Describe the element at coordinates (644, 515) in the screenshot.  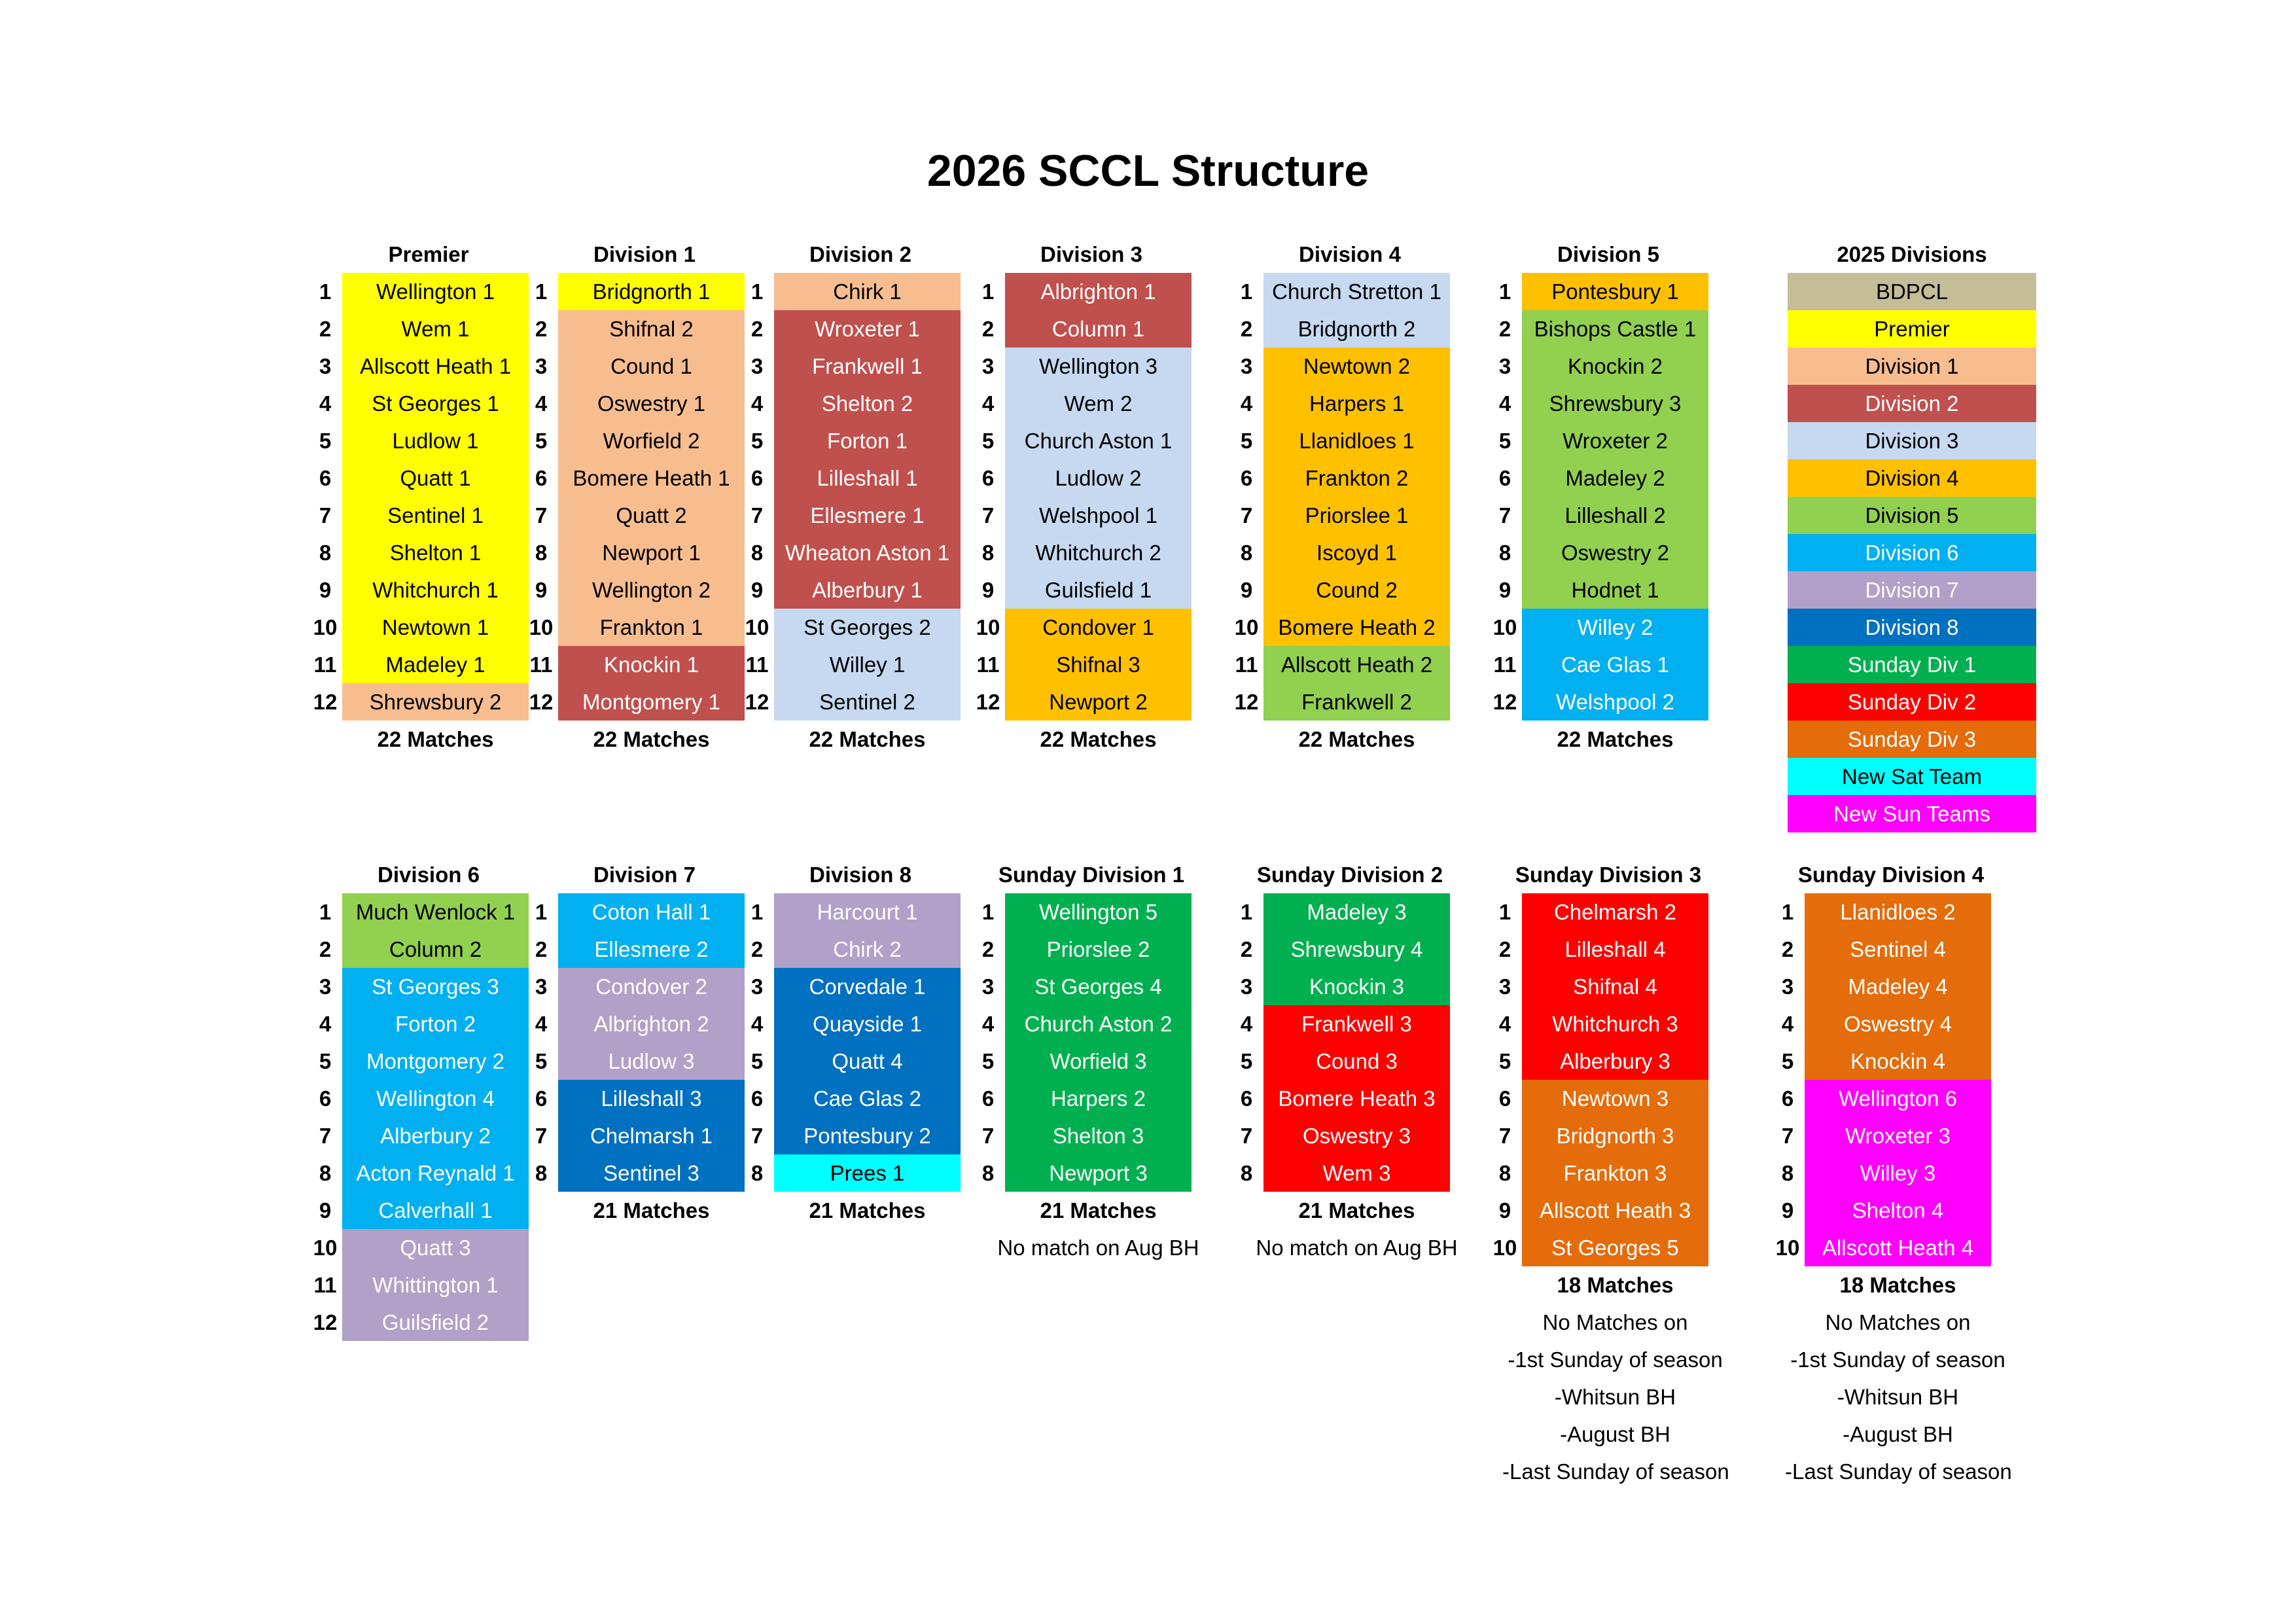
I see `table-row: 7 Quatt 2` at that location.